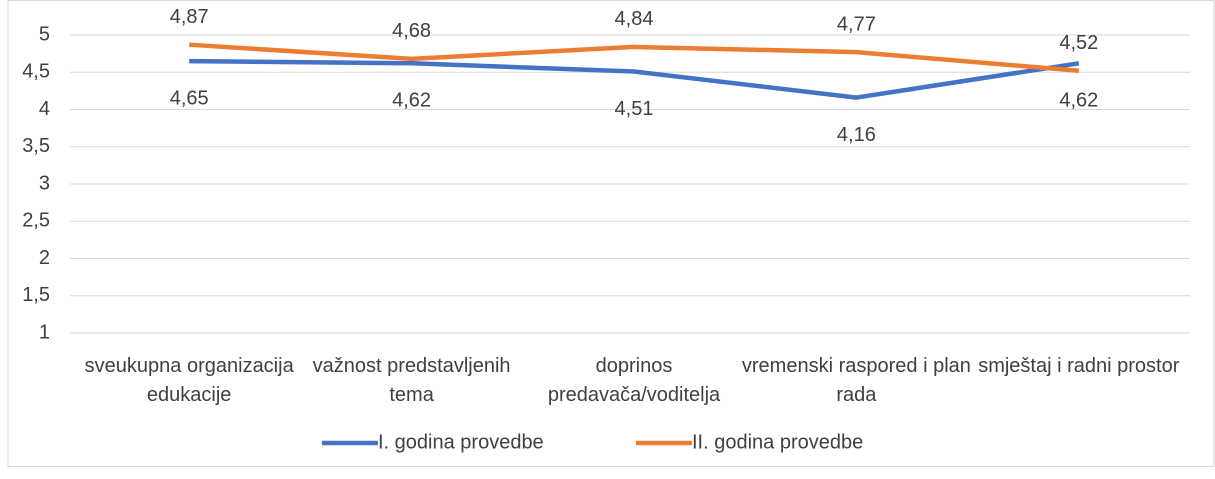 This screenshot has height=479, width=1215. Describe the element at coordinates (44, 109) in the screenshot. I see `y-tick-label: 4` at that location.